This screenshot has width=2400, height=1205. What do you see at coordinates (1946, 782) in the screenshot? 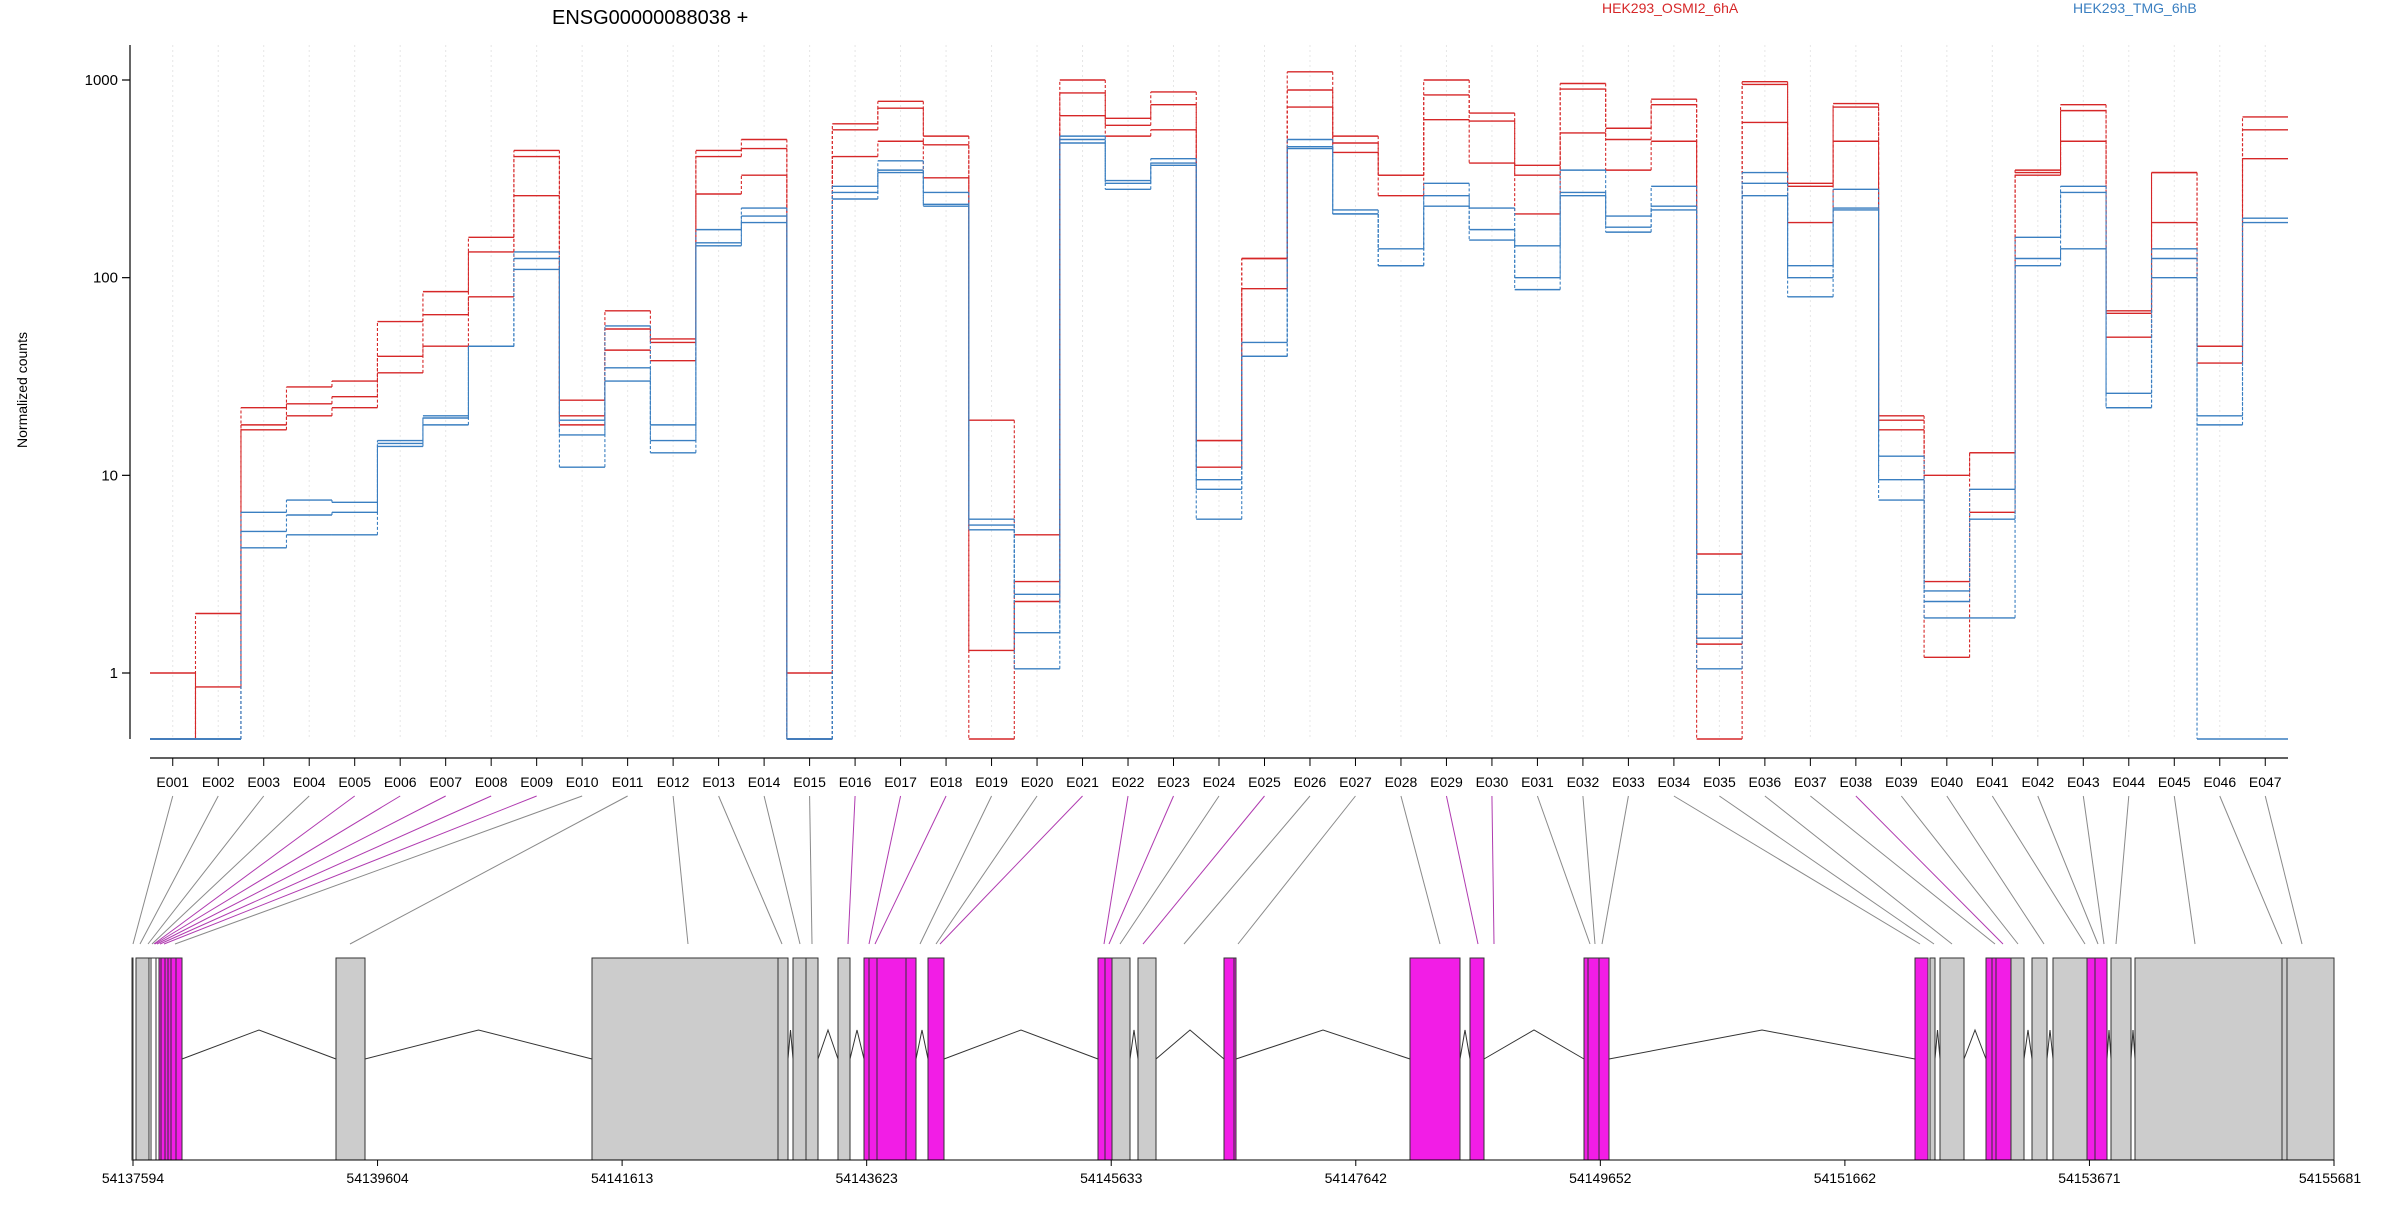
I see `x-tick-label-e040: E040` at bounding box center [1946, 782].